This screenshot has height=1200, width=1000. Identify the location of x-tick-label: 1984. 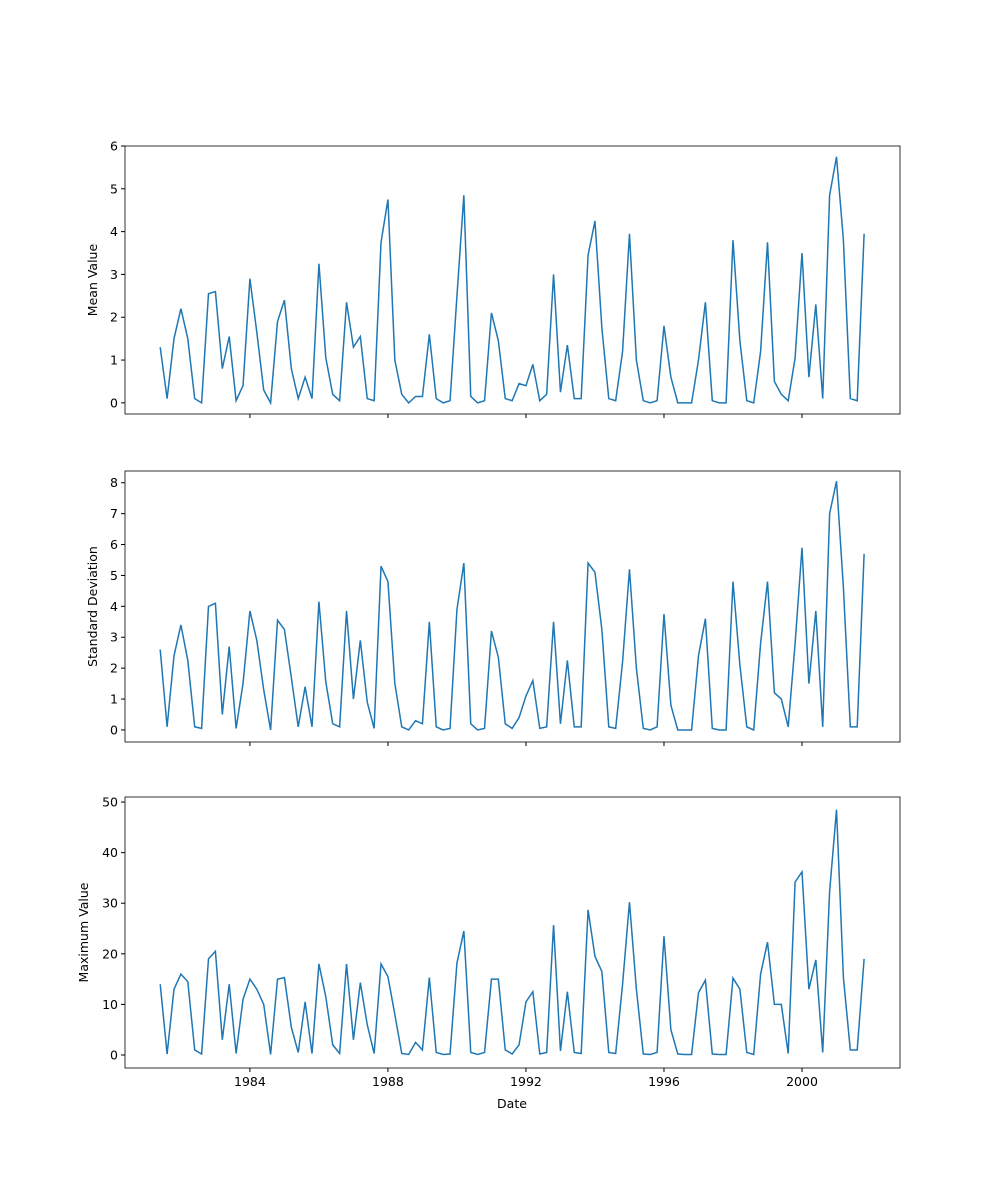
(250, 1081).